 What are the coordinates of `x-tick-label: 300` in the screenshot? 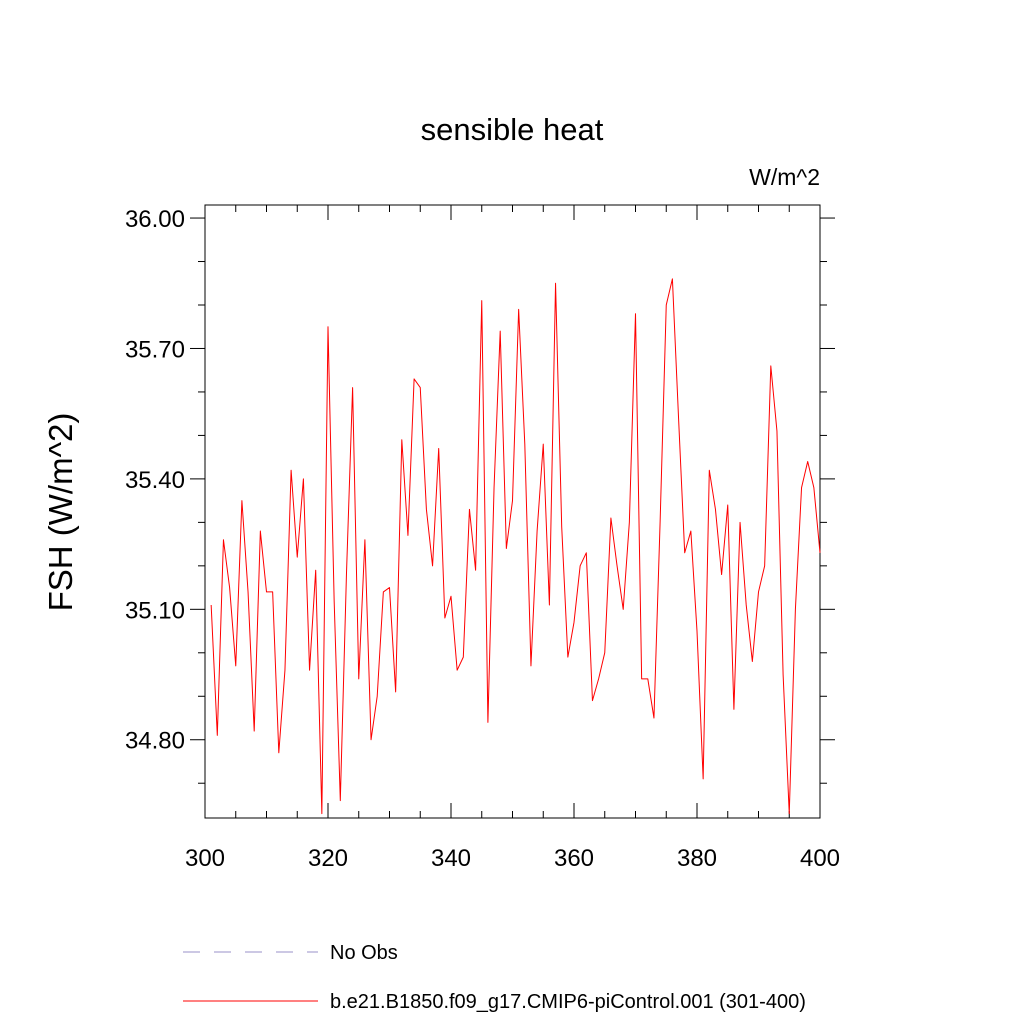 It's located at (205, 858).